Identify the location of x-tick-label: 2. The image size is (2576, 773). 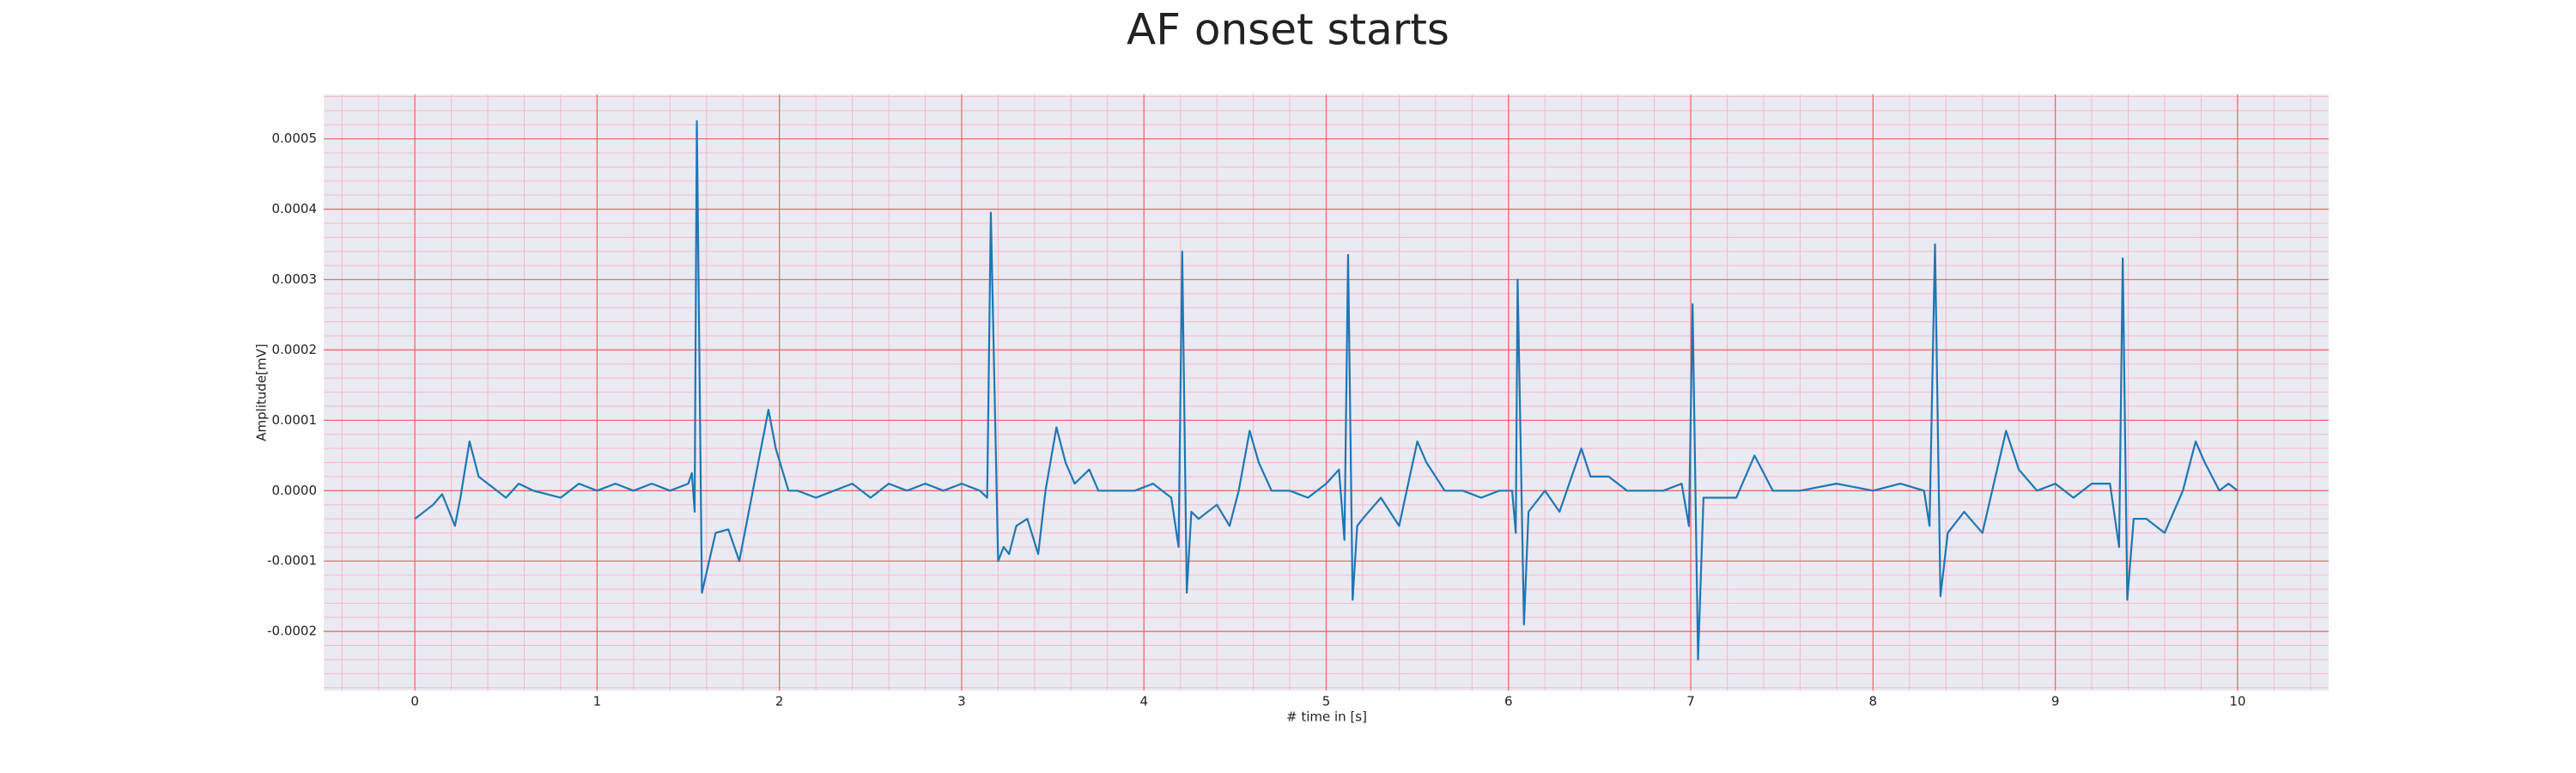
(779, 701).